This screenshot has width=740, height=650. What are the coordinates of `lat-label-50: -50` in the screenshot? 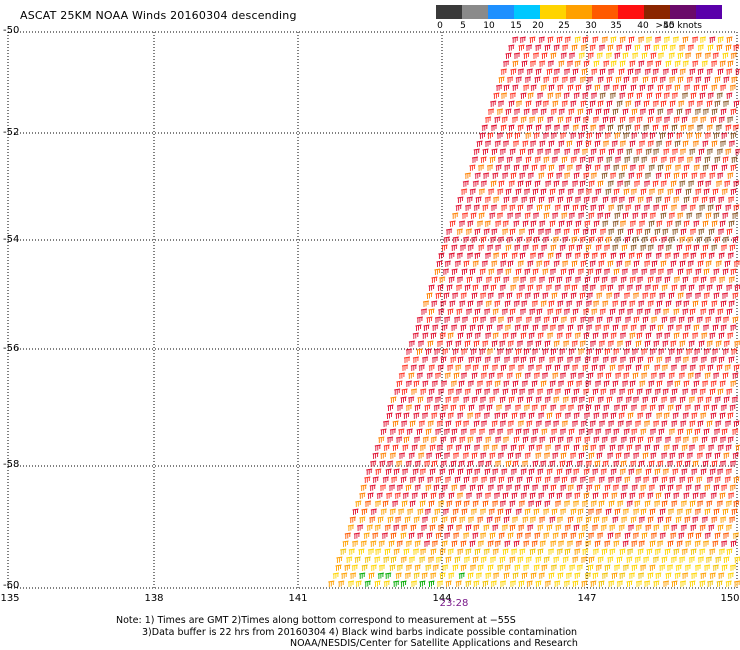 It's located at (11, 30).